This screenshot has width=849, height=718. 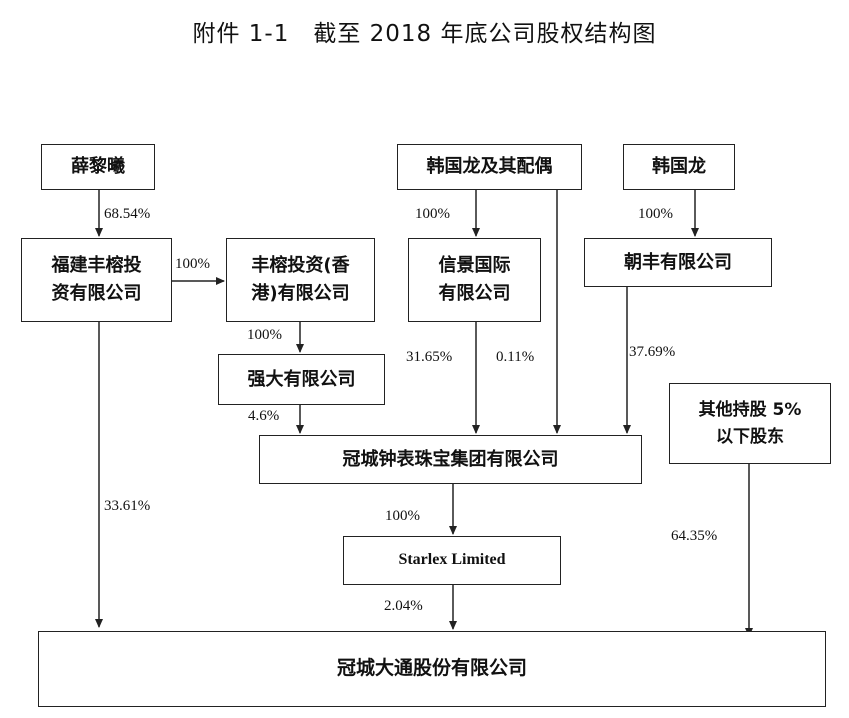 I want to click on diagram-title: 附件 1-1 截至 2018 年底公司股权结构图, so click(x=424, y=34).